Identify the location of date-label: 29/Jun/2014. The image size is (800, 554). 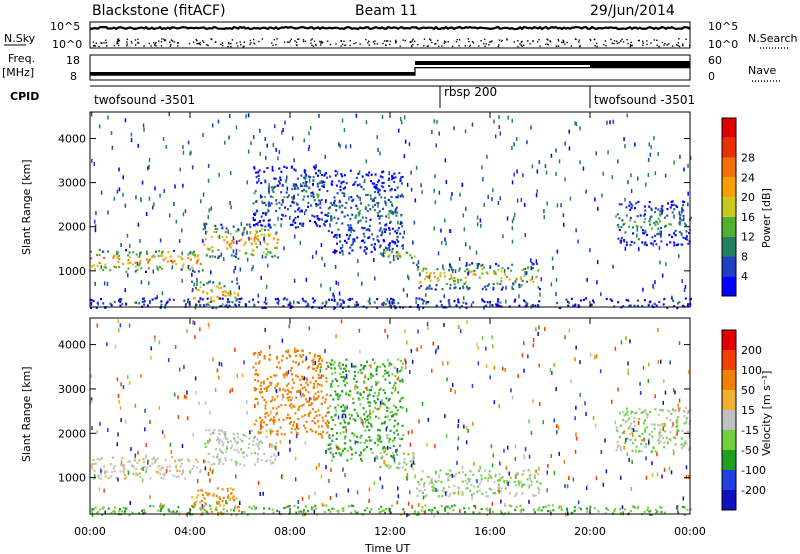
(632, 11).